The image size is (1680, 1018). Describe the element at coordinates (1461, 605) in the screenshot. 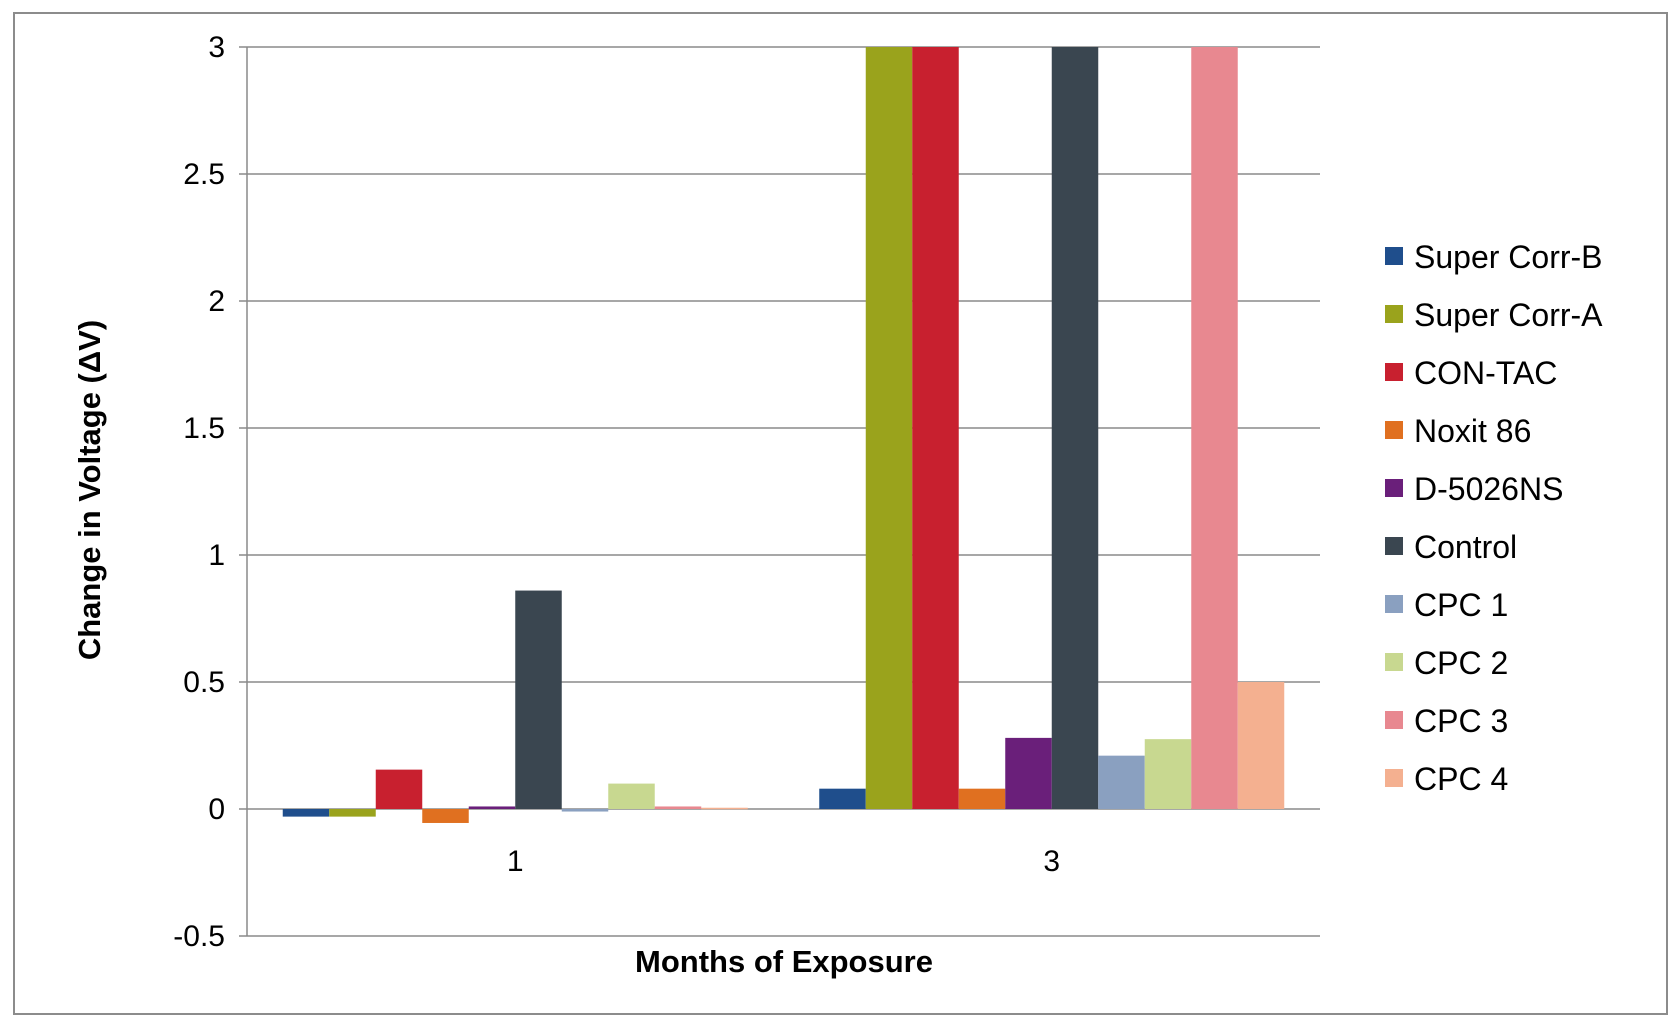

I see `legend-label: CPC 1` at that location.